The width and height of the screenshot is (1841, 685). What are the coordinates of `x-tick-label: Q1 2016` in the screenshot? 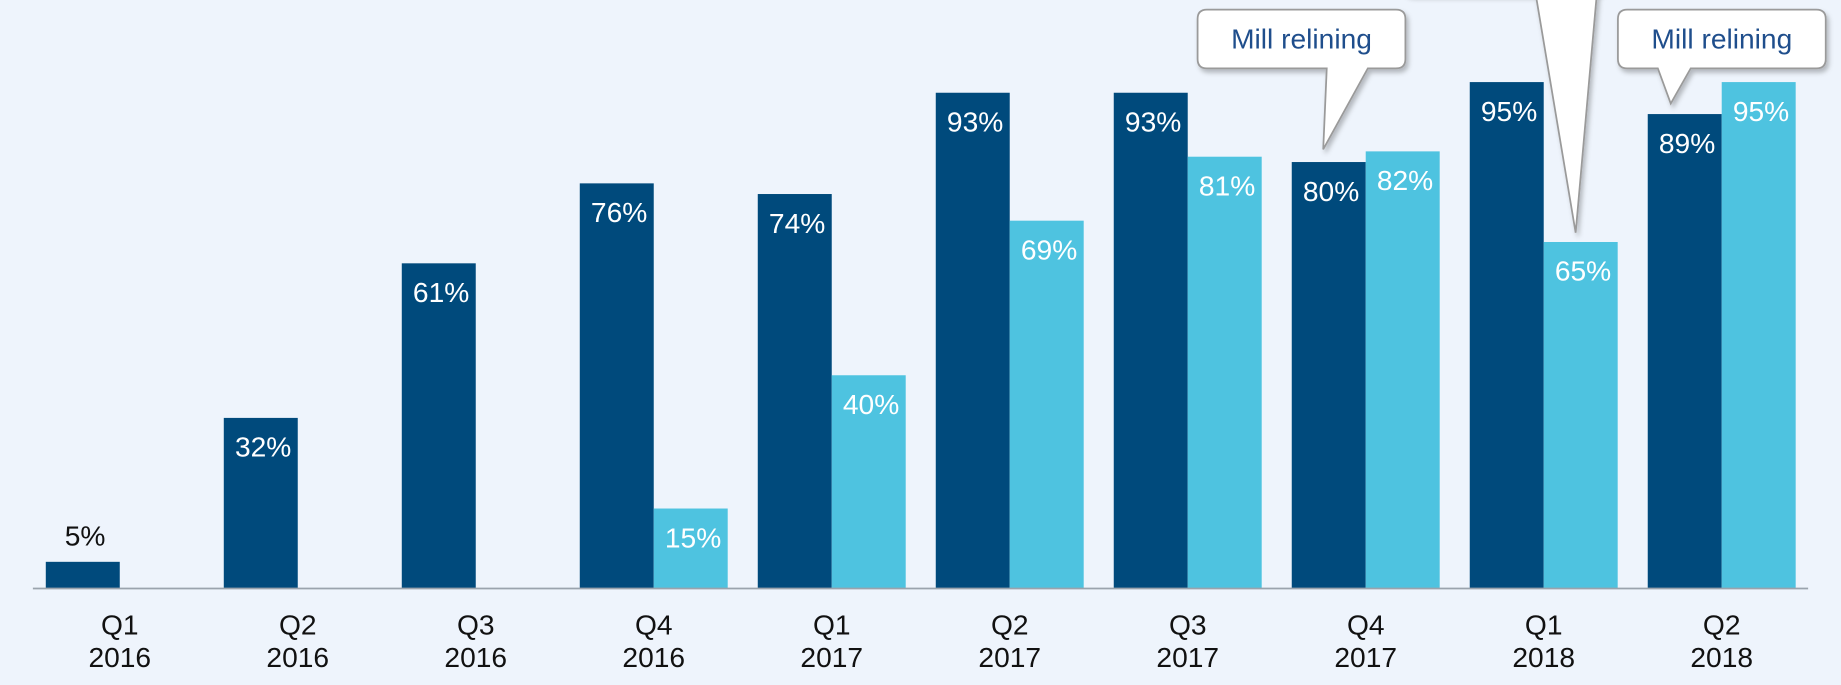 It's located at (119, 640).